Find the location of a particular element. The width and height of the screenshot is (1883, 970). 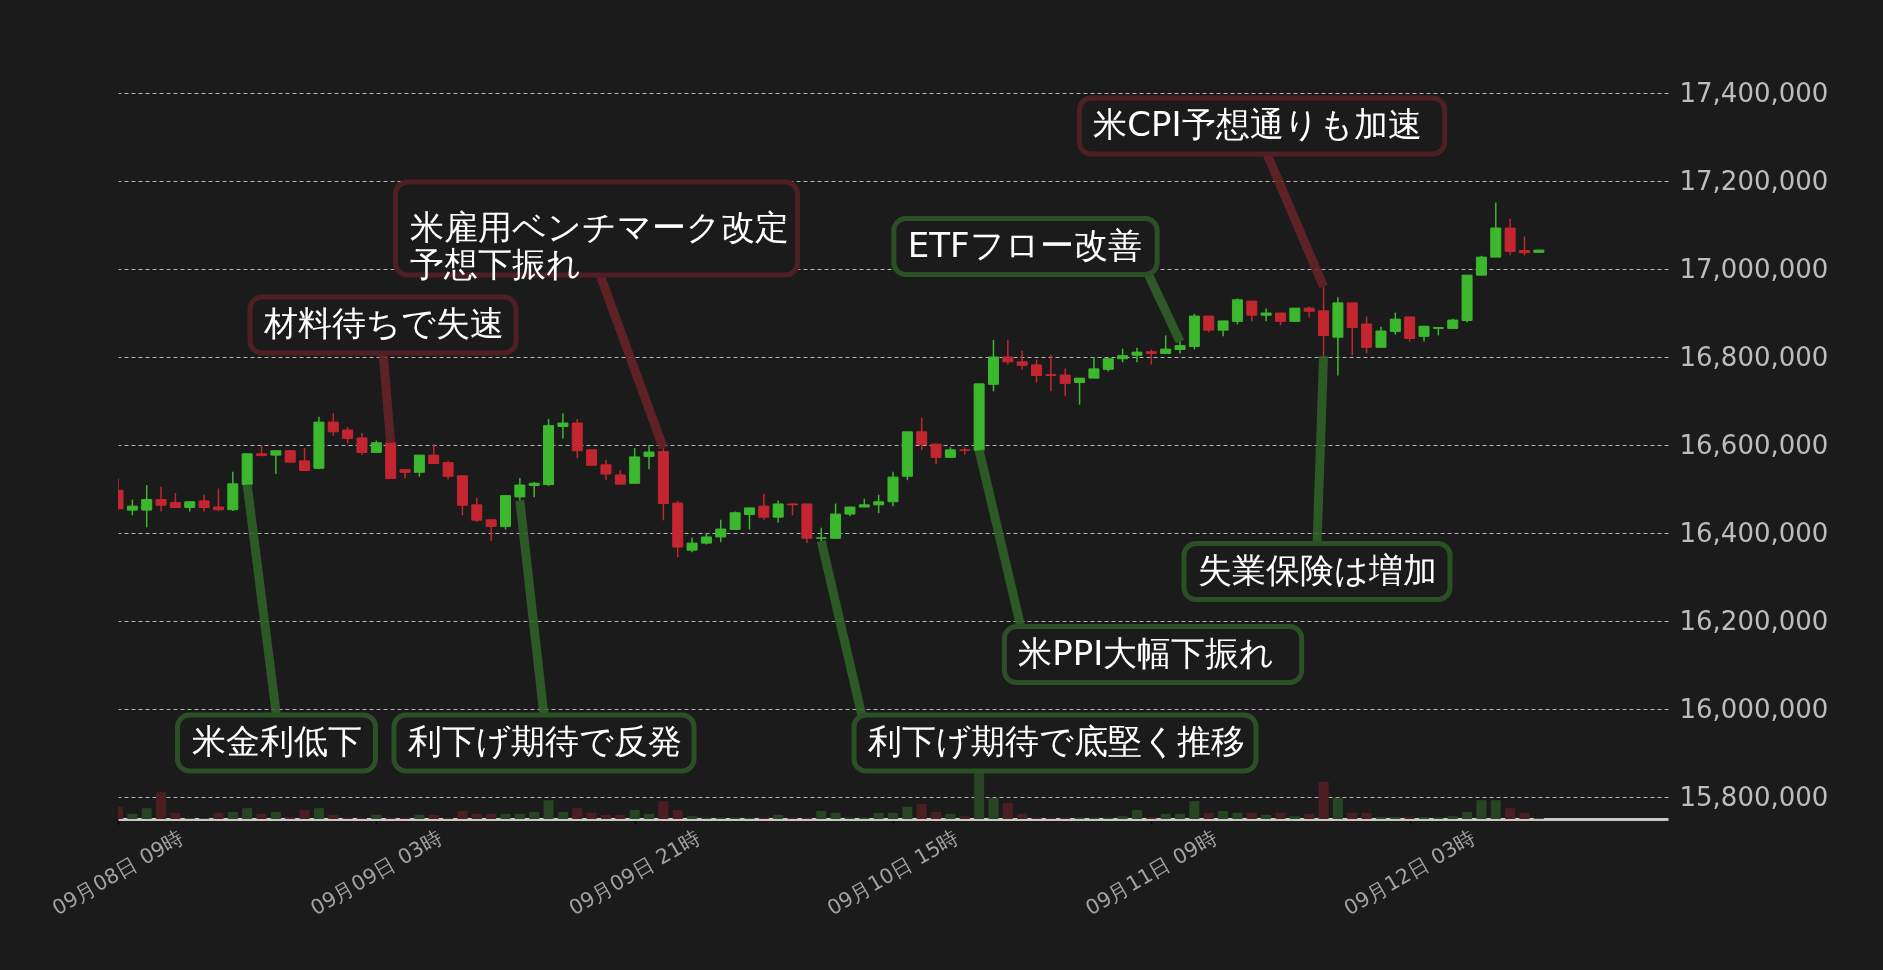

y-tick-label: 16,200,000 is located at coordinates (1754, 620).